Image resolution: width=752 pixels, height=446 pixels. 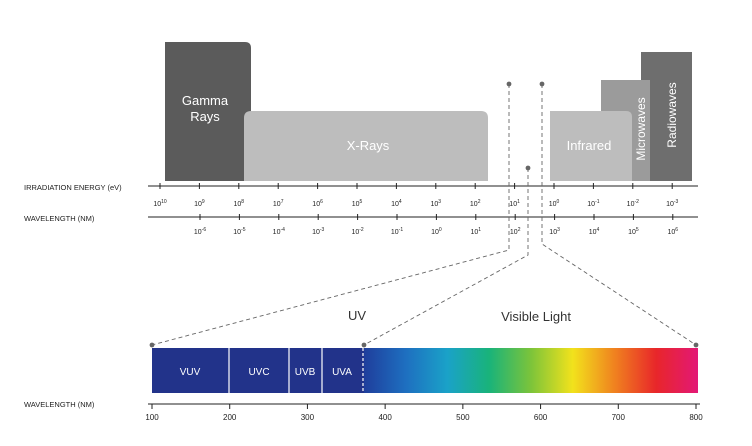 What do you see at coordinates (59, 404) in the screenshot?
I see `nm-axis-label: WAVELENGTH (NM)` at bounding box center [59, 404].